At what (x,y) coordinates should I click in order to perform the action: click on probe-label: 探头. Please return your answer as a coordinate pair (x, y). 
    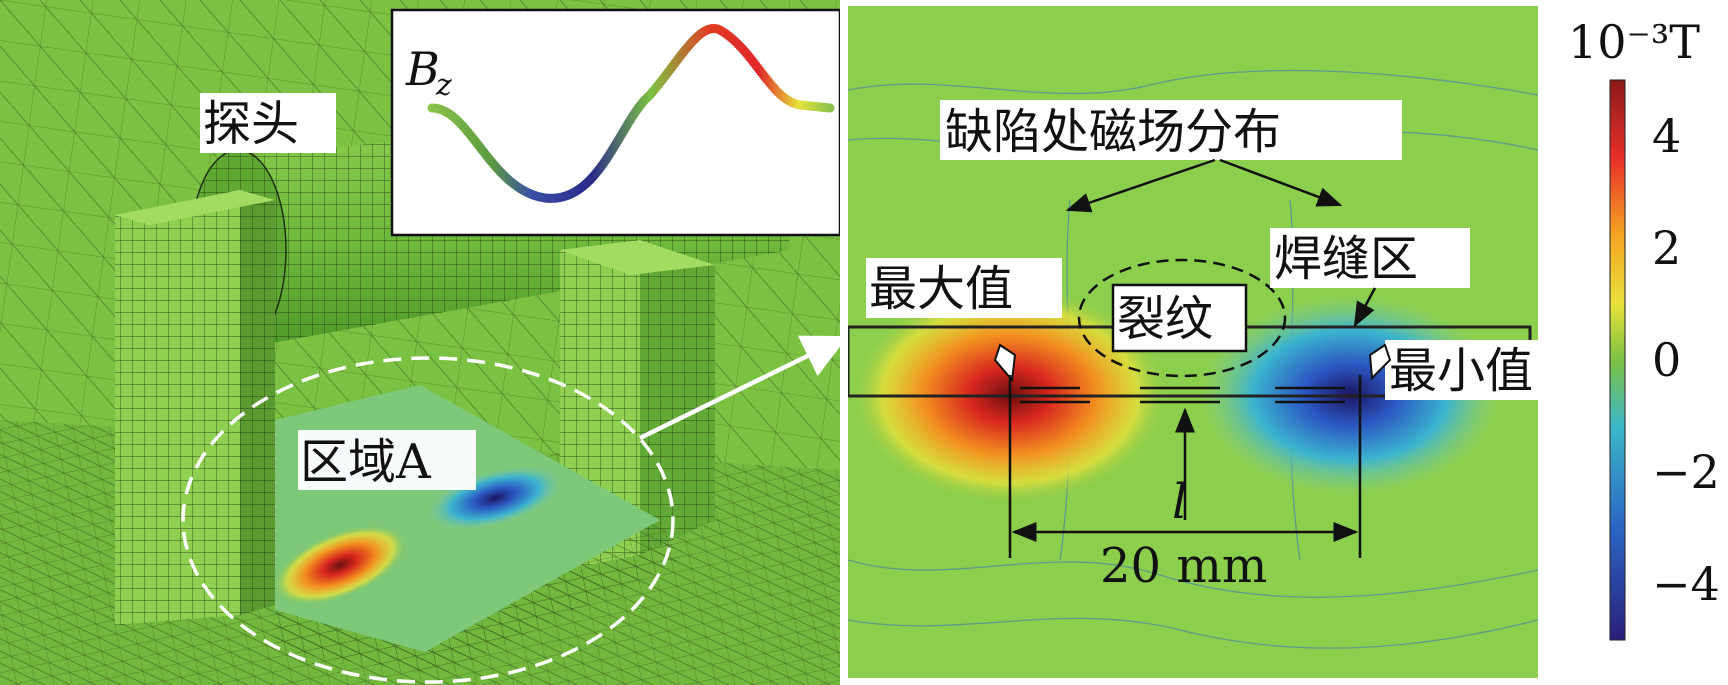
    Looking at the image, I should click on (251, 124).